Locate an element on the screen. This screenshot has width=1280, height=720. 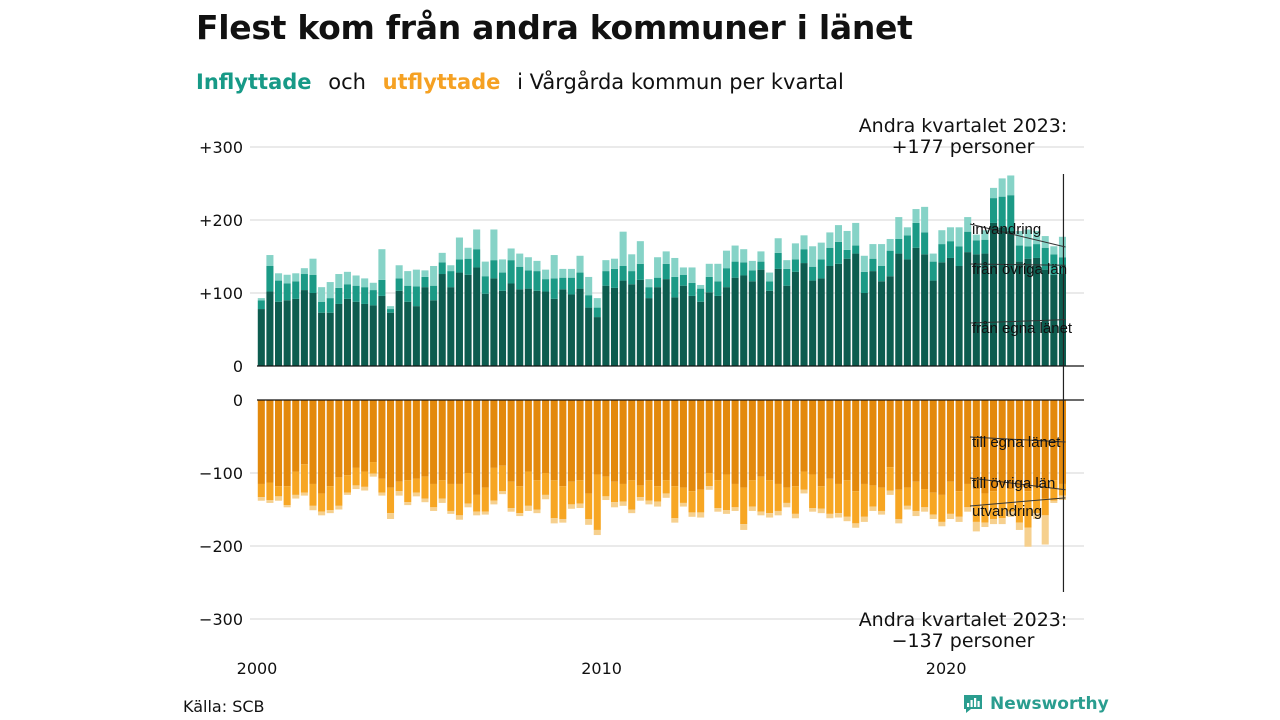
label-leader-out is located at coordinates (1017, 502).